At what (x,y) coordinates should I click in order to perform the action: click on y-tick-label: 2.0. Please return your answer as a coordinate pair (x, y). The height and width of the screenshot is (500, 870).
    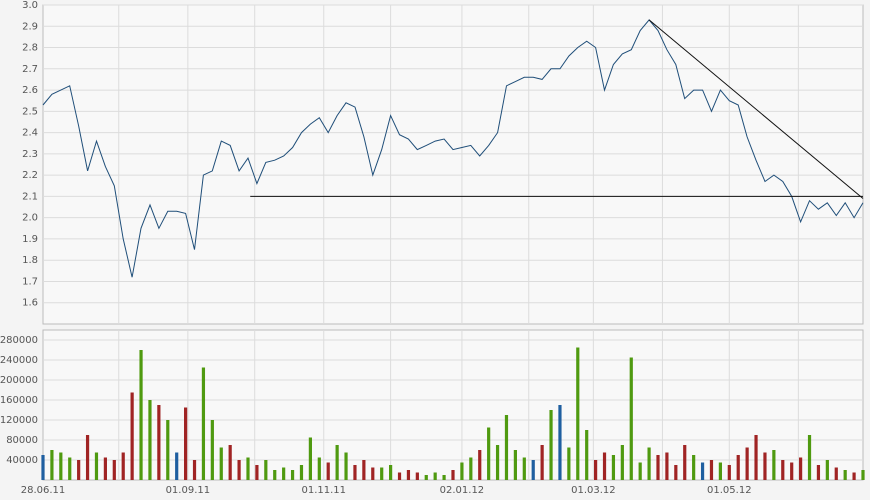
    Looking at the image, I should click on (30, 218).